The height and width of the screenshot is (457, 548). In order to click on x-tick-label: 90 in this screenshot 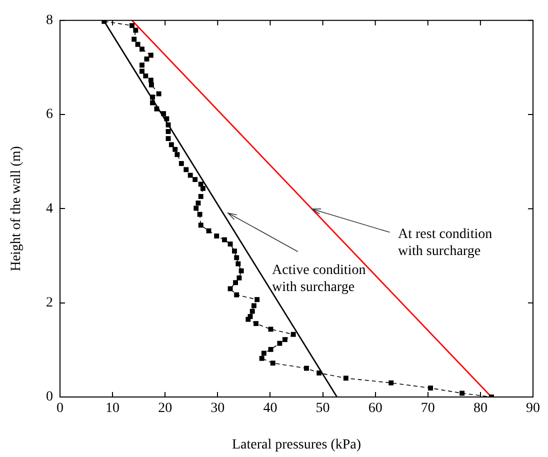, I will do `click(533, 408)`.